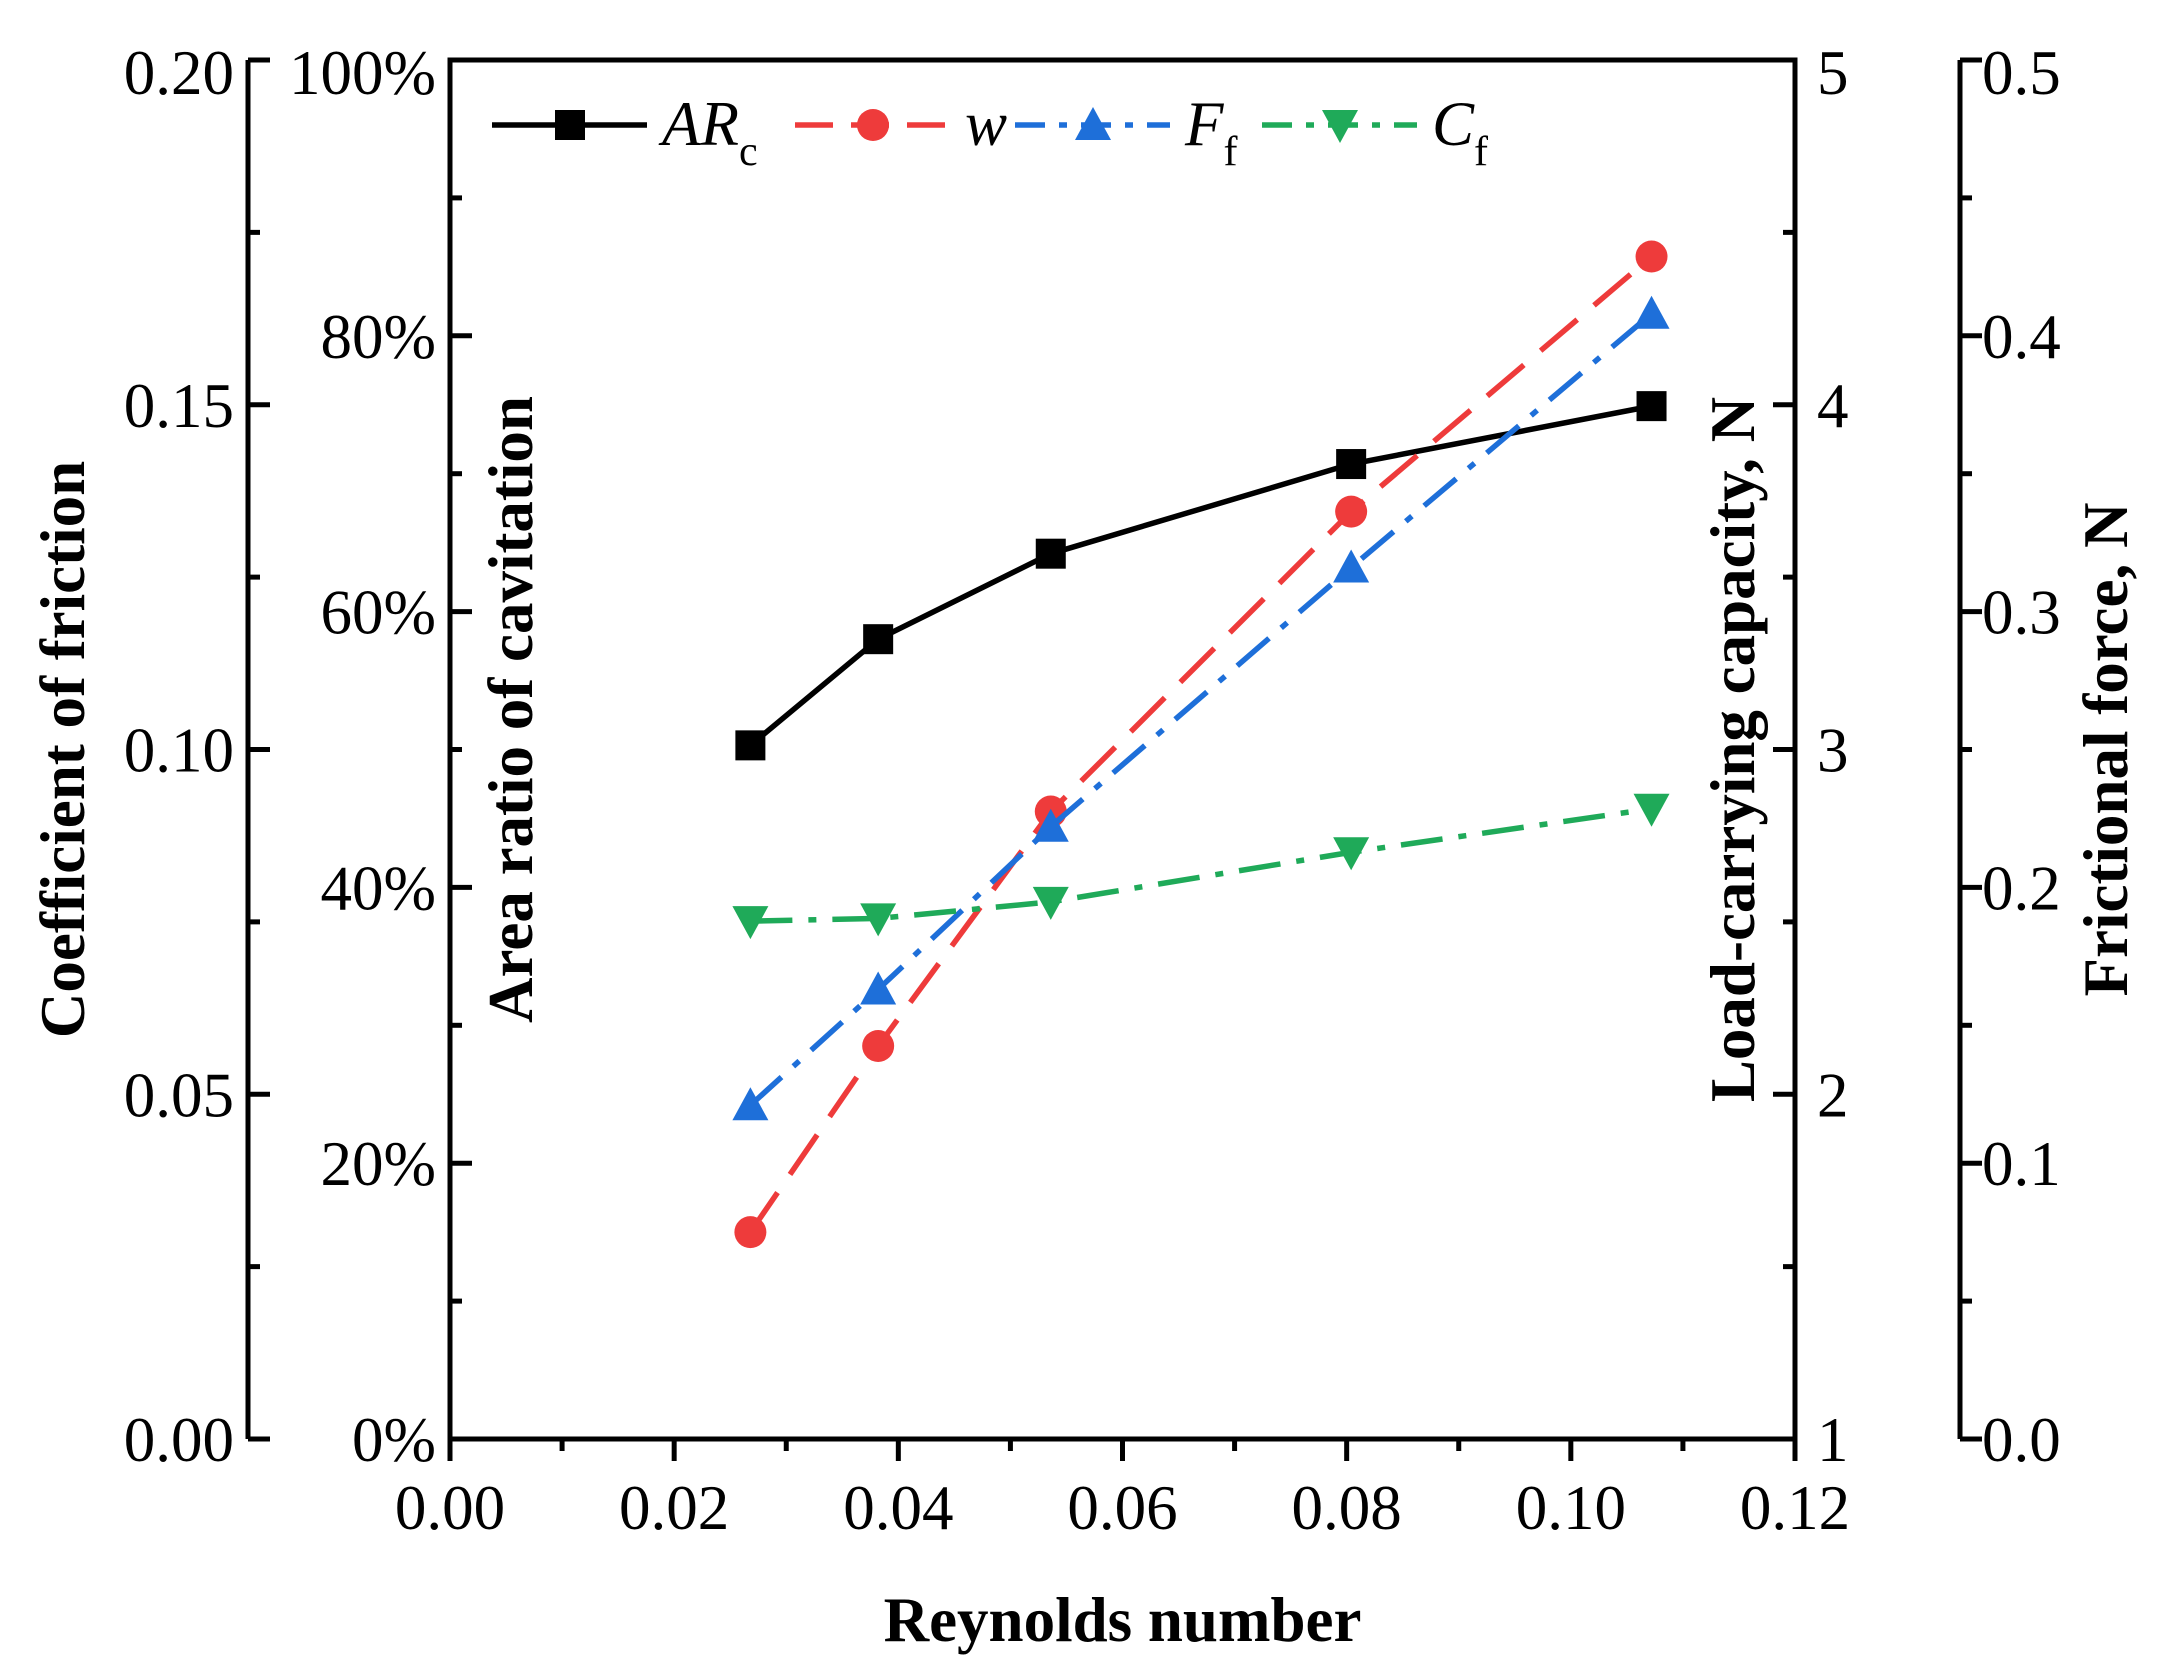  Describe the element at coordinates (1201, 576) in the screenshot. I see `series-ar-c` at that location.